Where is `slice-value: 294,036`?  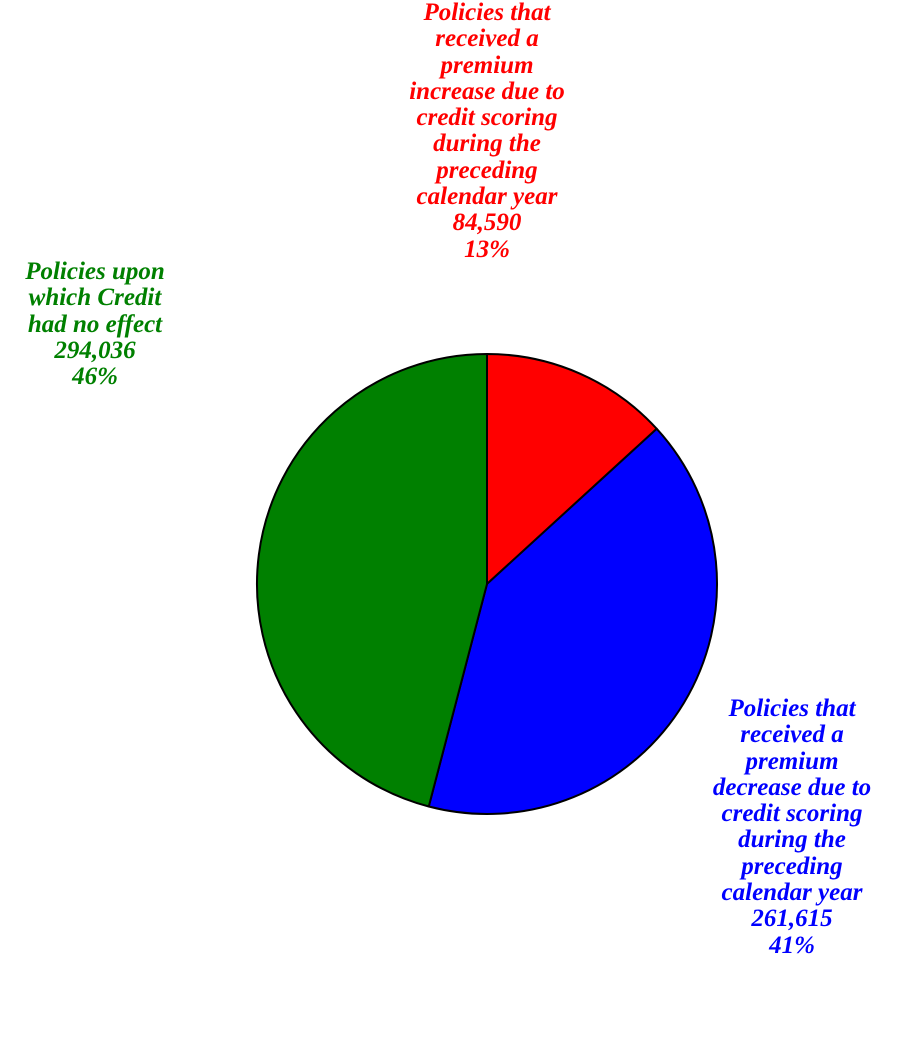
slice-value: 294,036 is located at coordinates (95, 350).